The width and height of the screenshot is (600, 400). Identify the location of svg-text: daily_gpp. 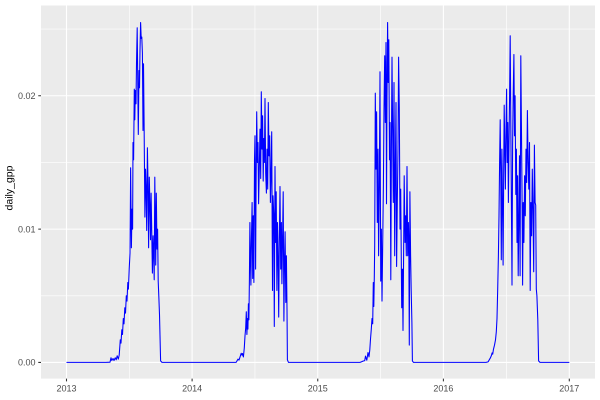
(9, 187).